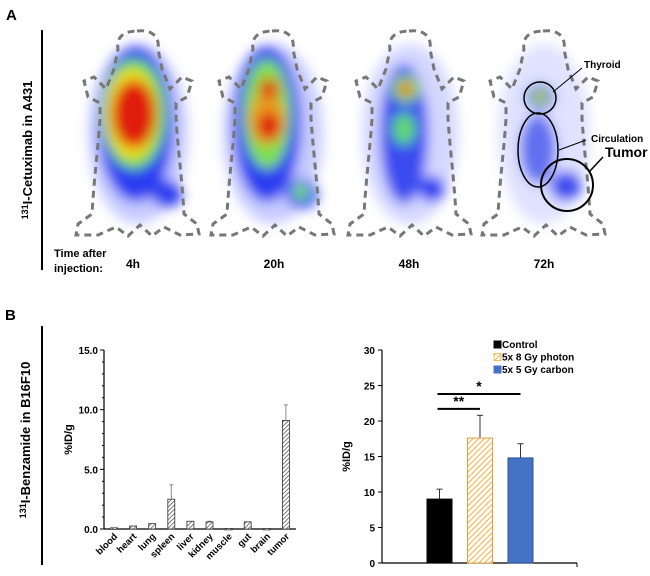 The height and width of the screenshot is (576, 650). What do you see at coordinates (80, 254) in the screenshot?
I see `time-label-line1: Time after` at bounding box center [80, 254].